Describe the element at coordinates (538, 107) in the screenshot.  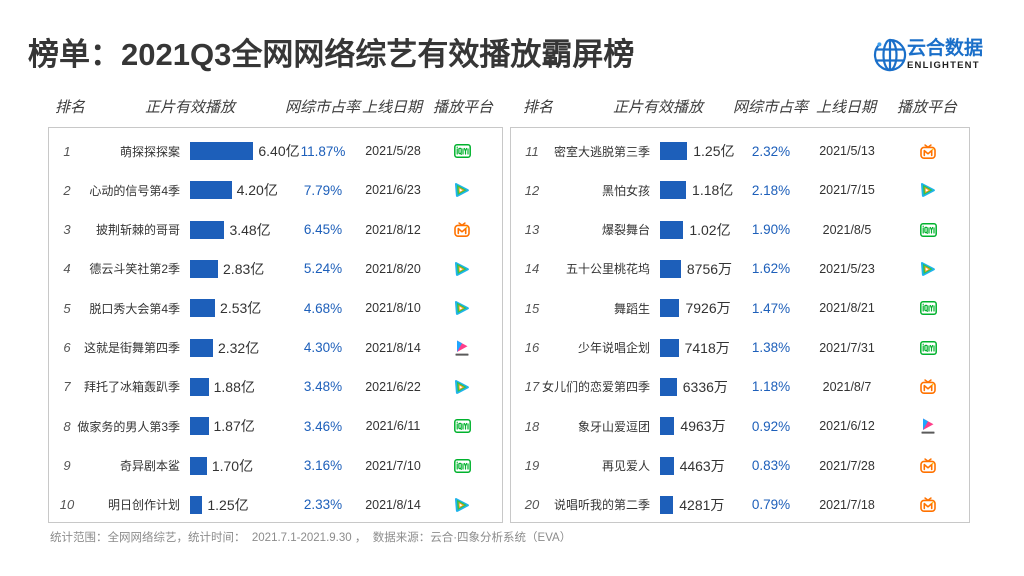
I see `right-header-rank: 排名` at that location.